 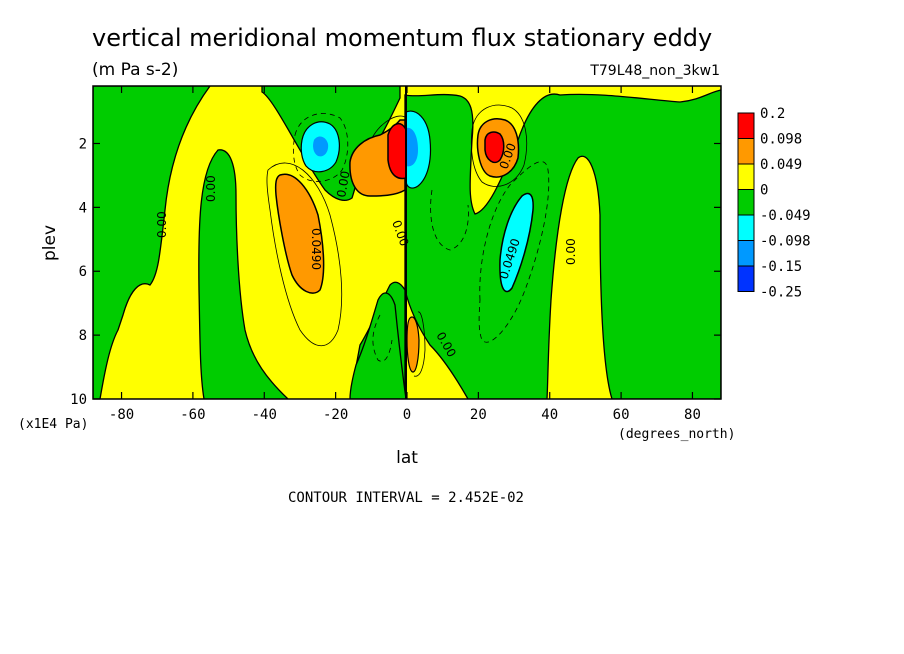 I want to click on legend-label: 0.2, so click(x=772, y=114).